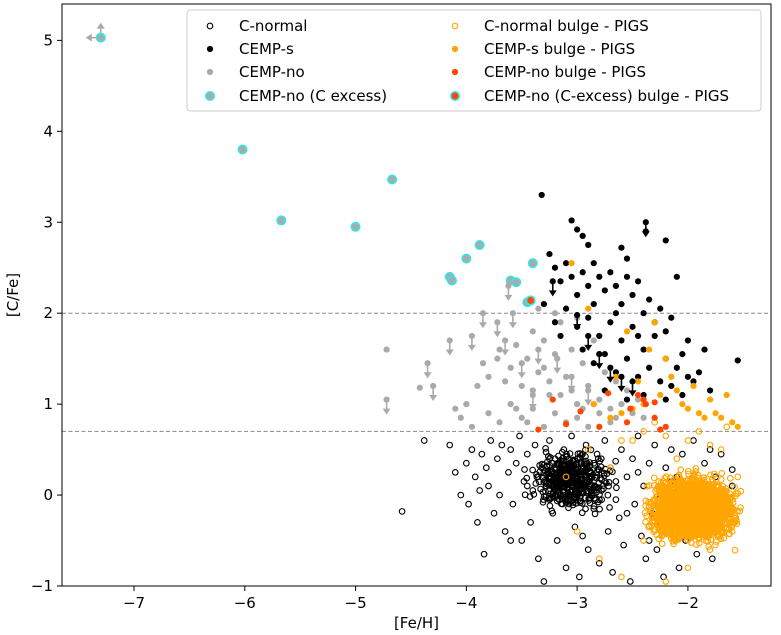 The image size is (781, 635). I want to click on series-c-normal, so click(567, 508).